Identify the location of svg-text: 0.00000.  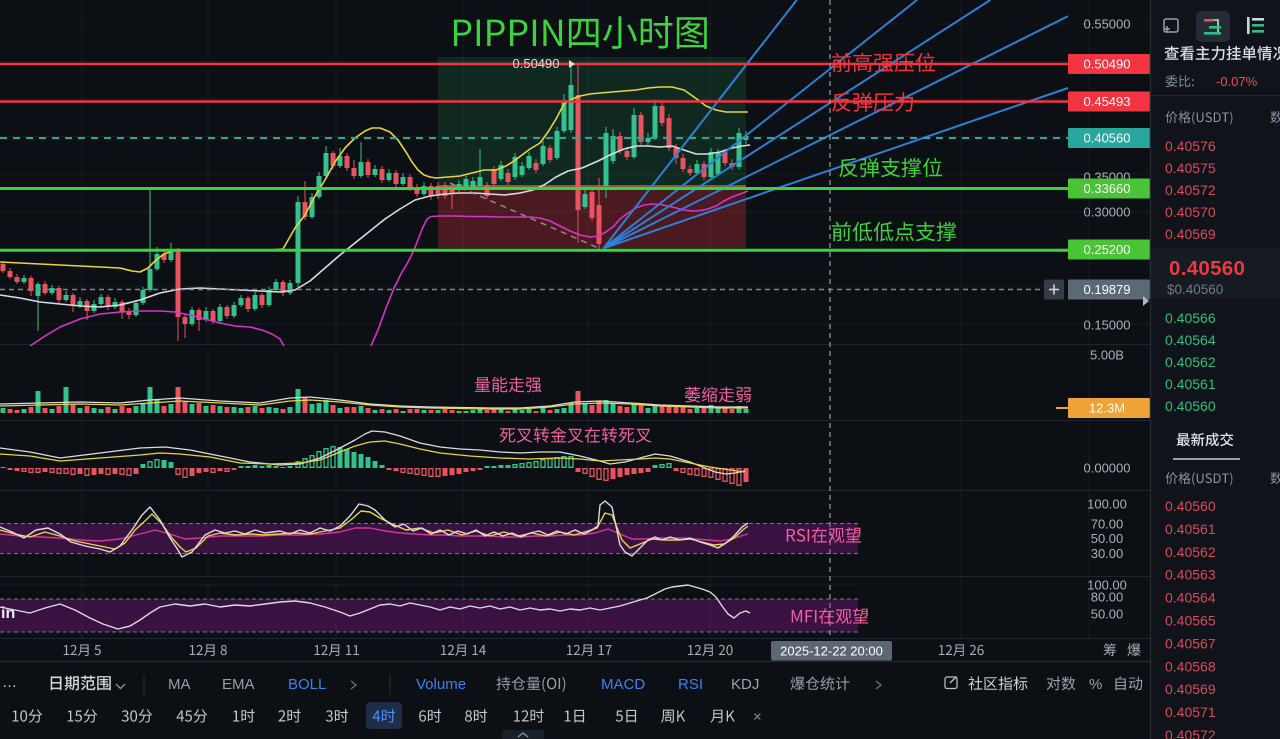
(1107, 468).